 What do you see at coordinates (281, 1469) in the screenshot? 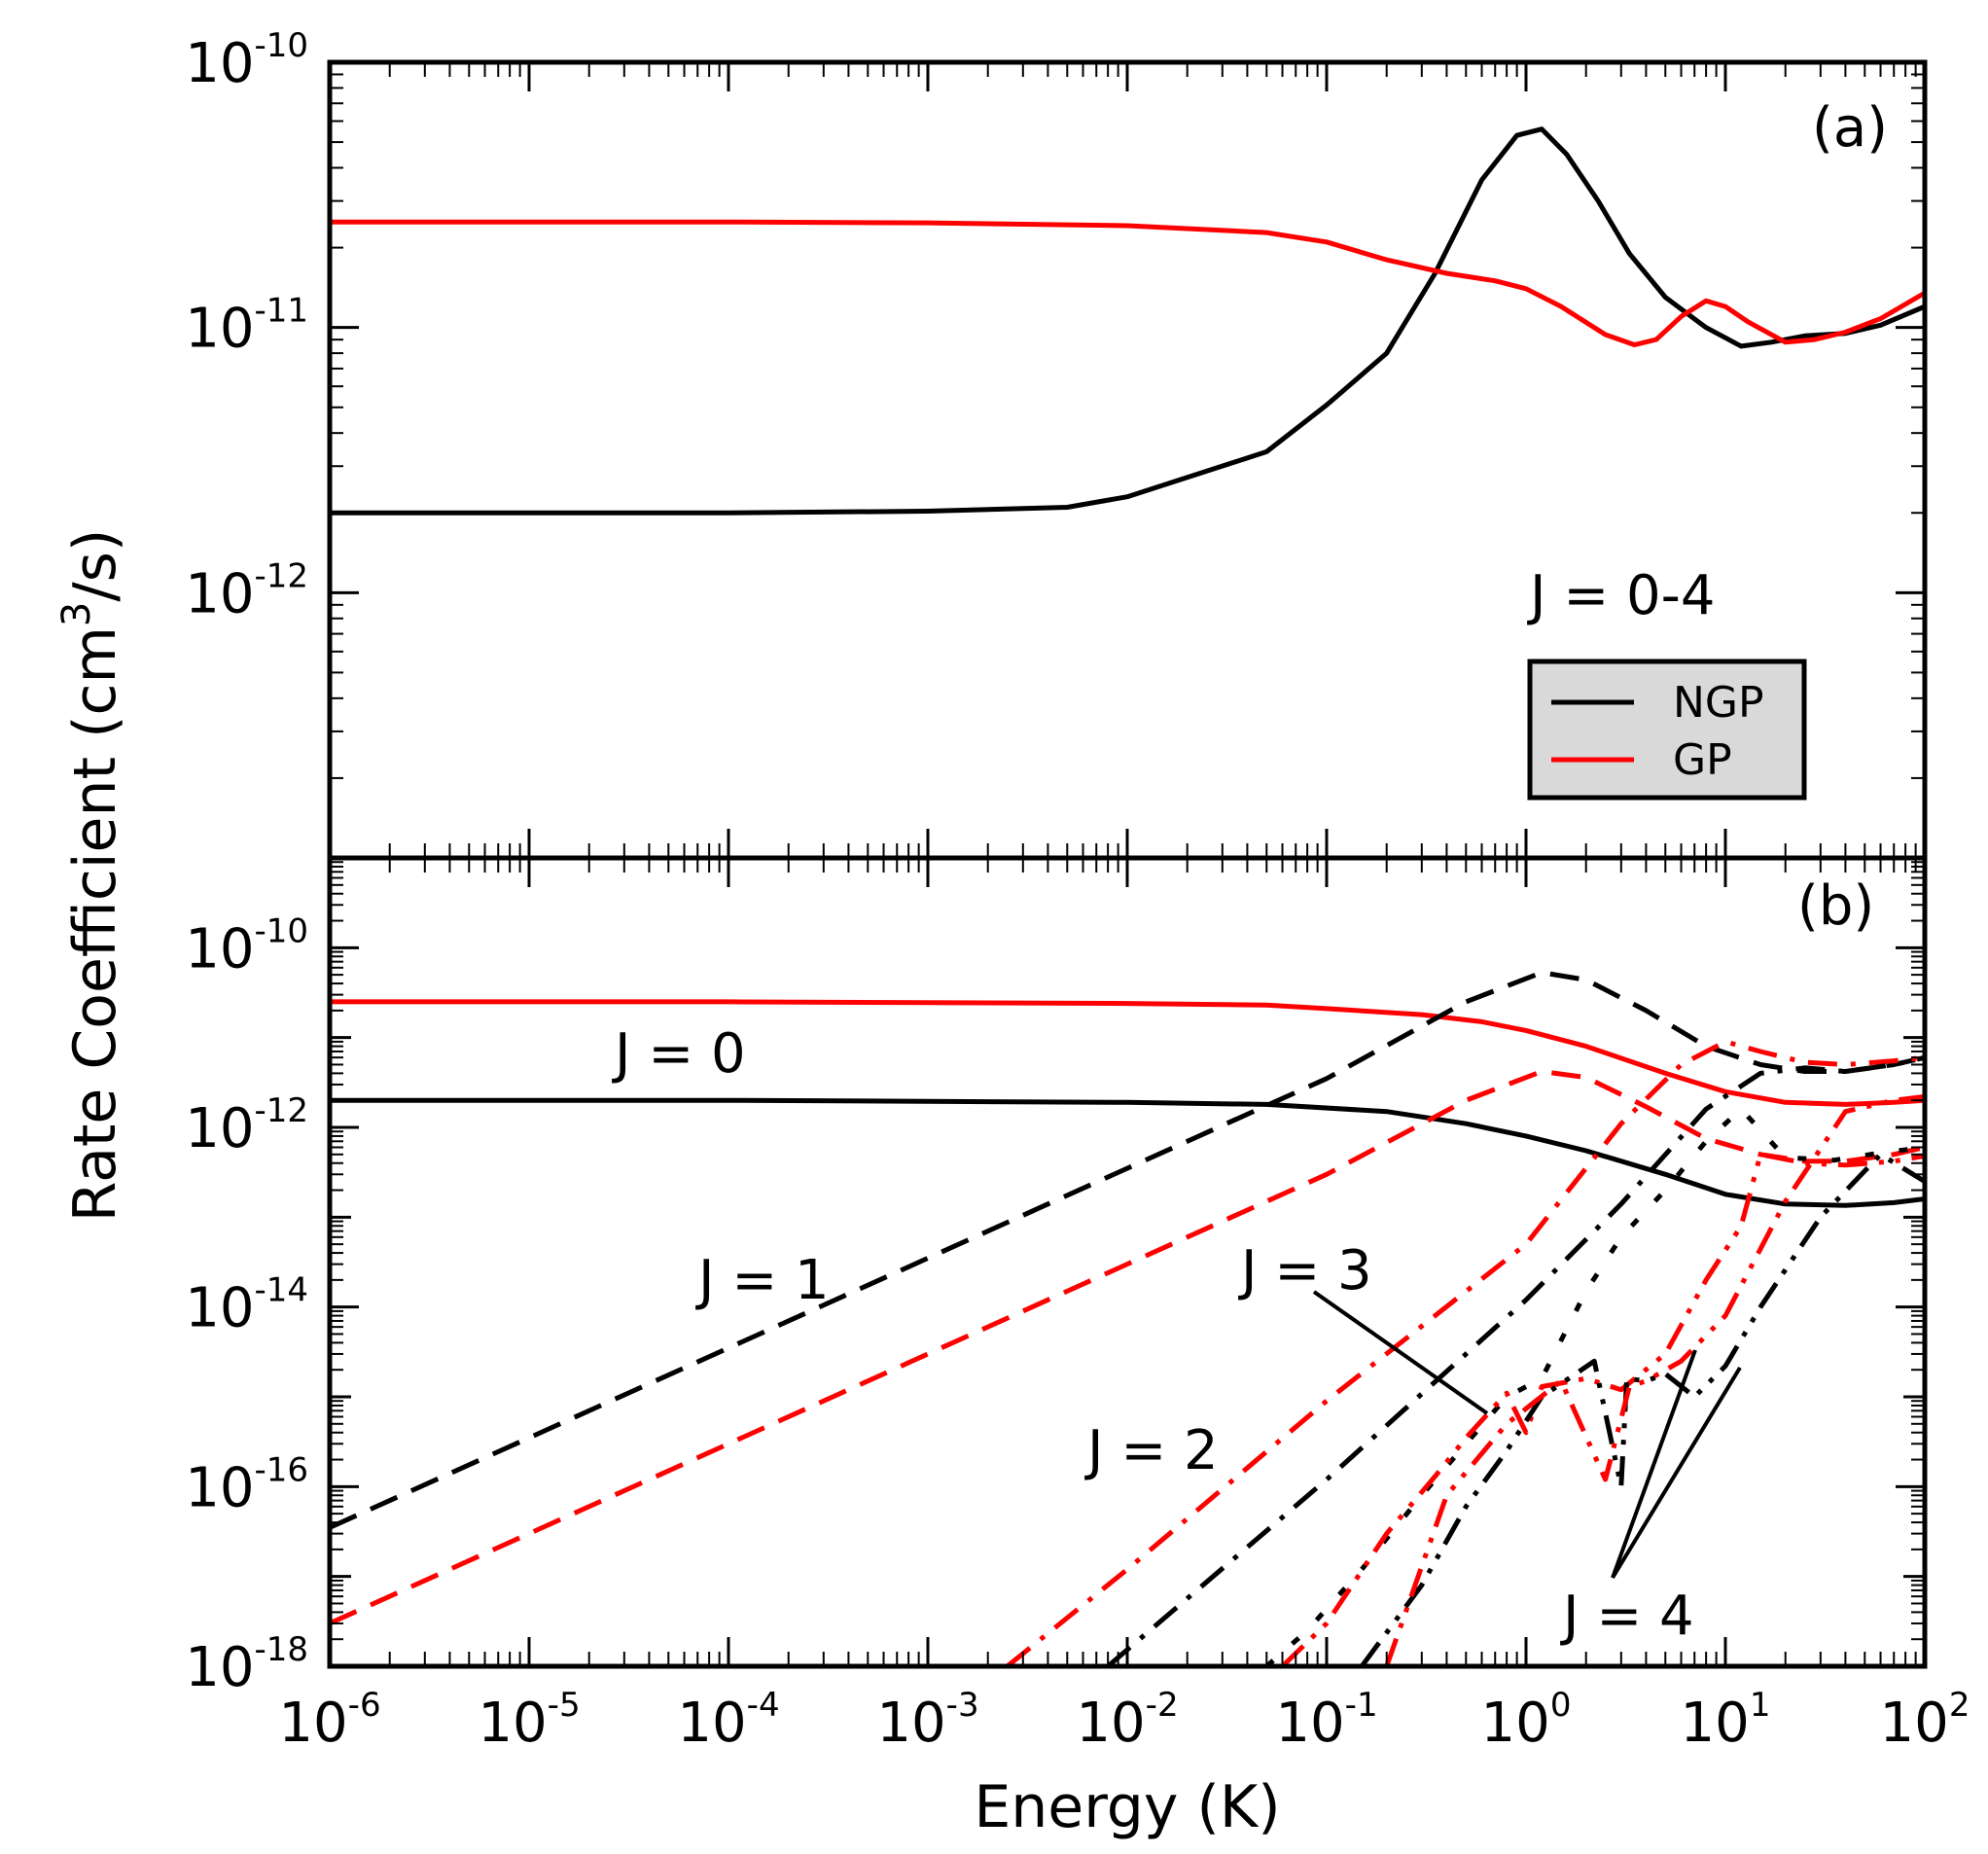
I see `y-tick-exp: -16` at bounding box center [281, 1469].